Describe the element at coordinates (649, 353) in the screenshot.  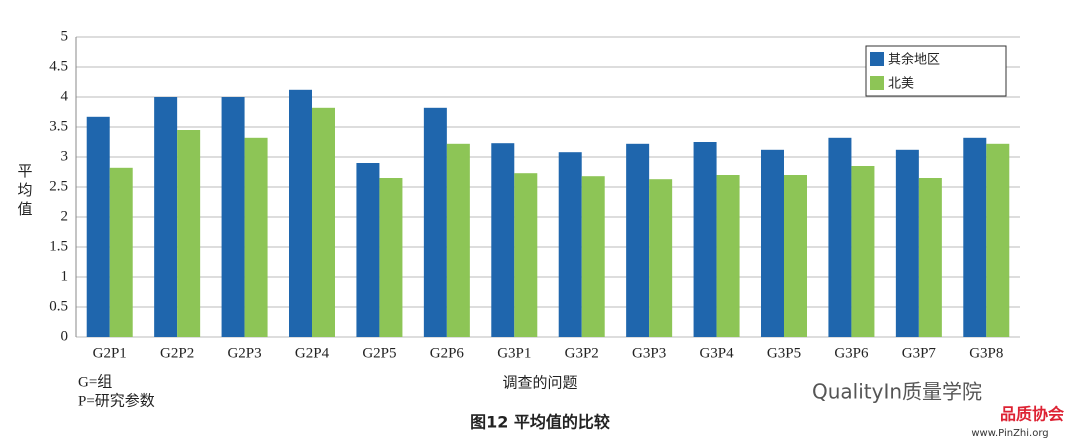
I see `x-tick-label: G3P3` at that location.